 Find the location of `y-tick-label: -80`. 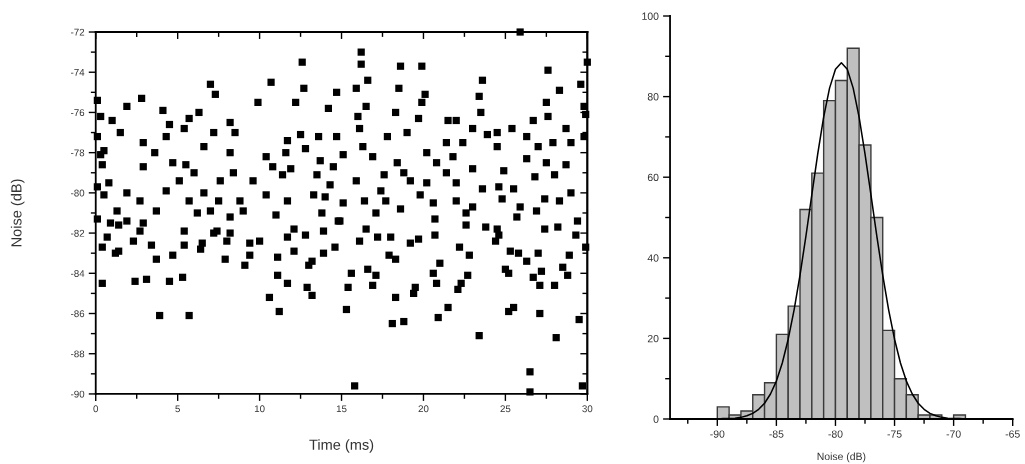

y-tick-label: -80 is located at coordinates (78, 193).